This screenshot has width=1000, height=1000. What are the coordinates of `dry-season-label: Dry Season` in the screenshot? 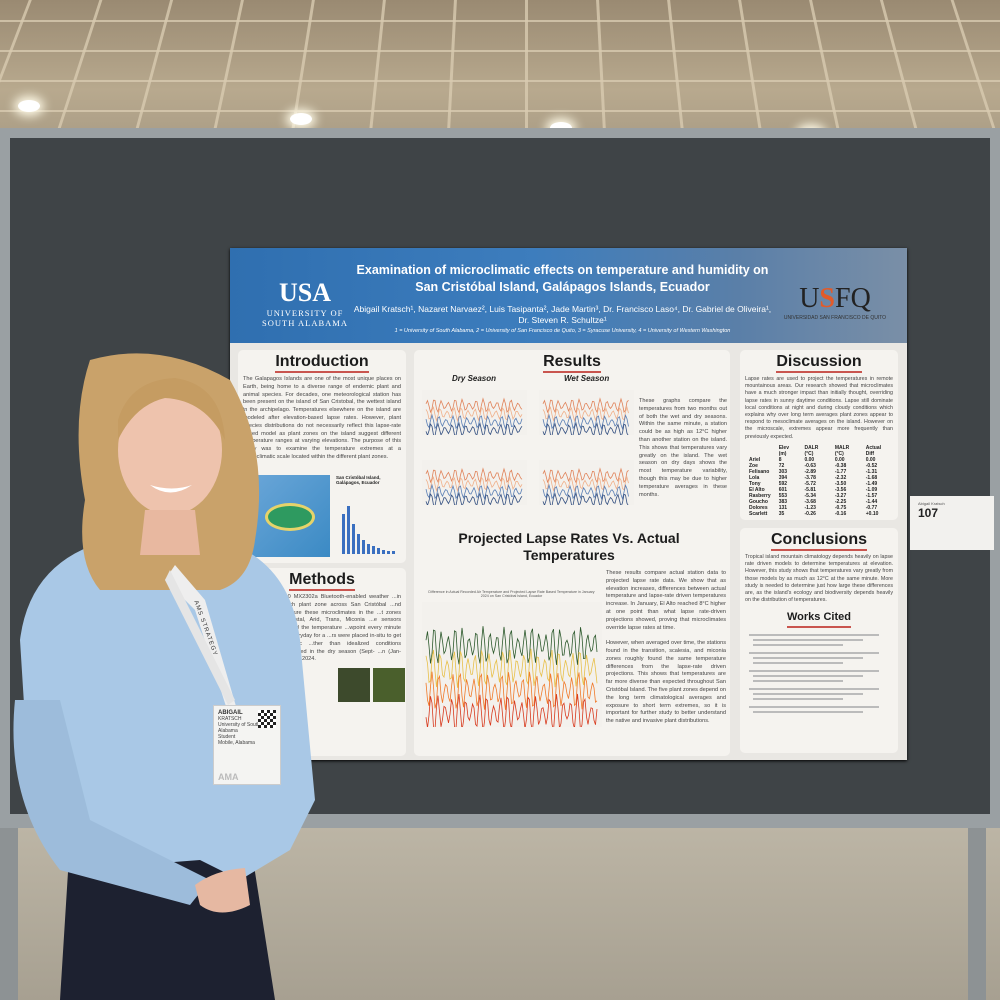 It's located at (474, 378).